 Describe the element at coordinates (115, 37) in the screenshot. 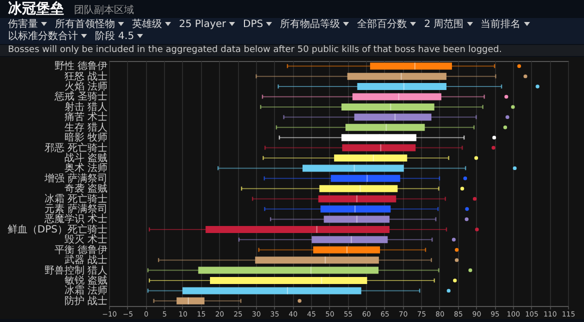

I see `text: 阶段 4.5` at that location.